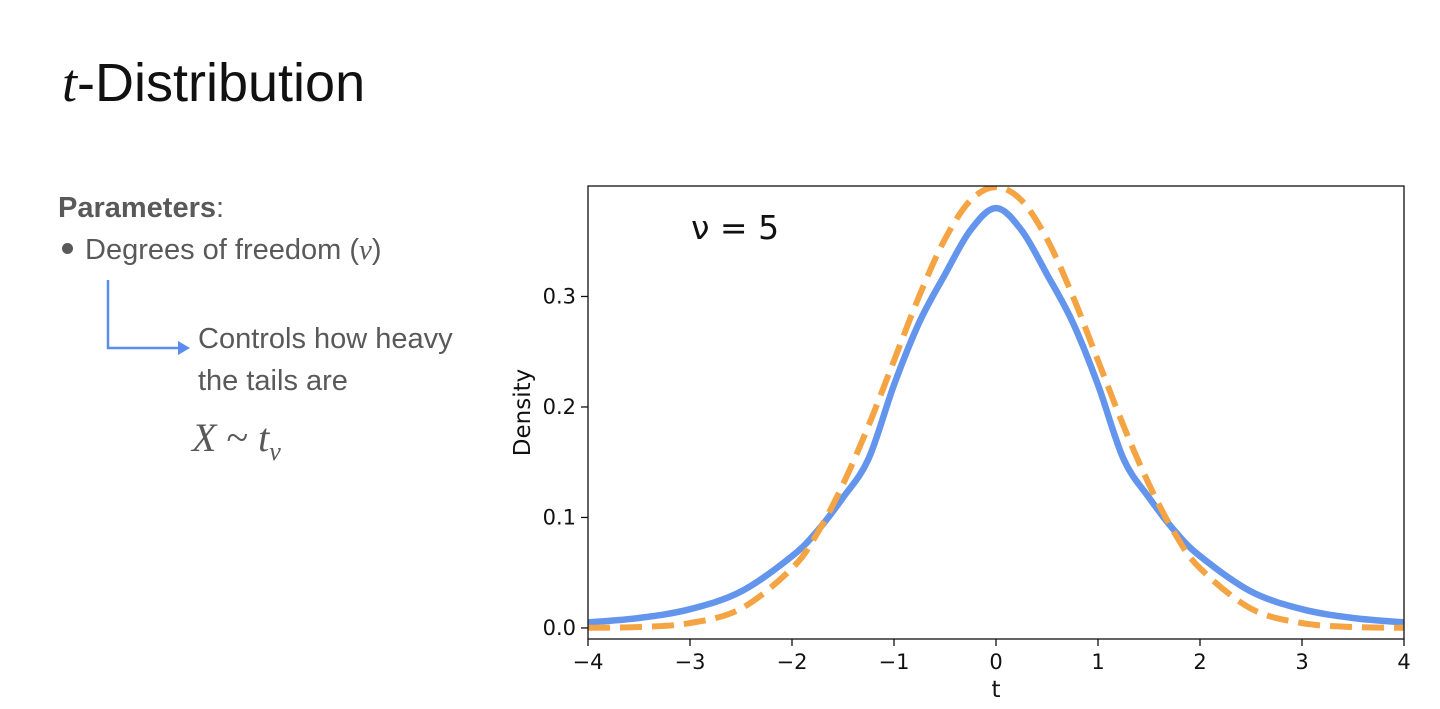 Image resolution: width=1440 pixels, height=709 pixels. Describe the element at coordinates (221, 83) in the screenshot. I see `title-text: -Distribution` at that location.